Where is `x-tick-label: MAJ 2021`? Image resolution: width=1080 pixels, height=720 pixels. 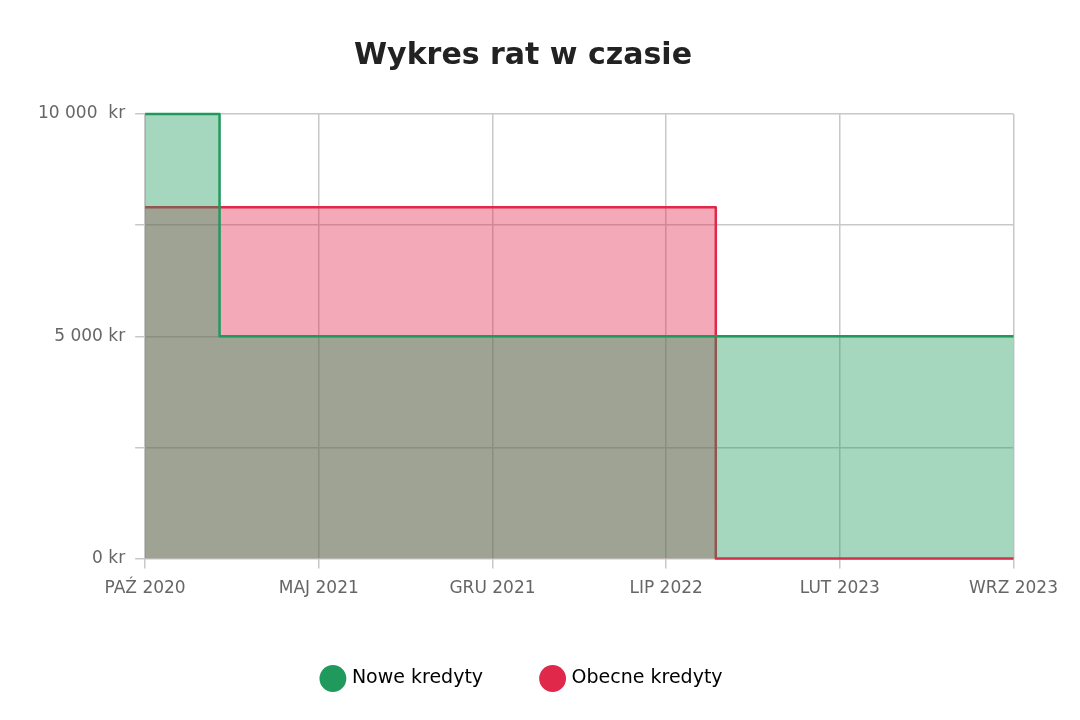 x-tick-label: MAJ 2021 is located at coordinates (318, 587).